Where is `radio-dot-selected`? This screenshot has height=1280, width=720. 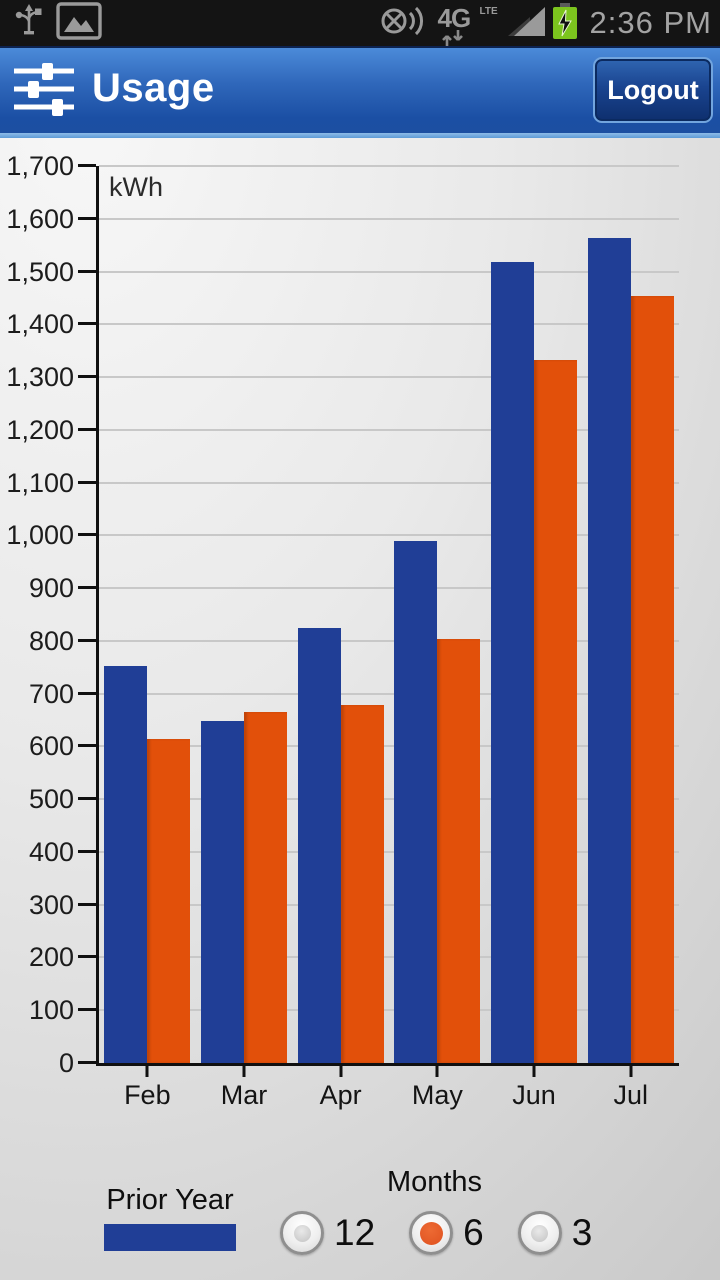
radio-dot-selected is located at coordinates (431, 1233).